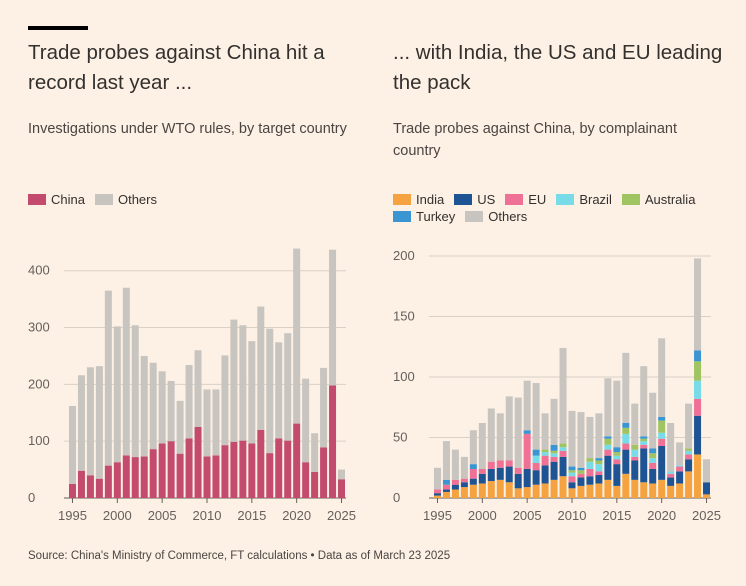 The height and width of the screenshot is (586, 746). Describe the element at coordinates (698, 371) in the screenshot. I see `bar-australia-2024` at that location.